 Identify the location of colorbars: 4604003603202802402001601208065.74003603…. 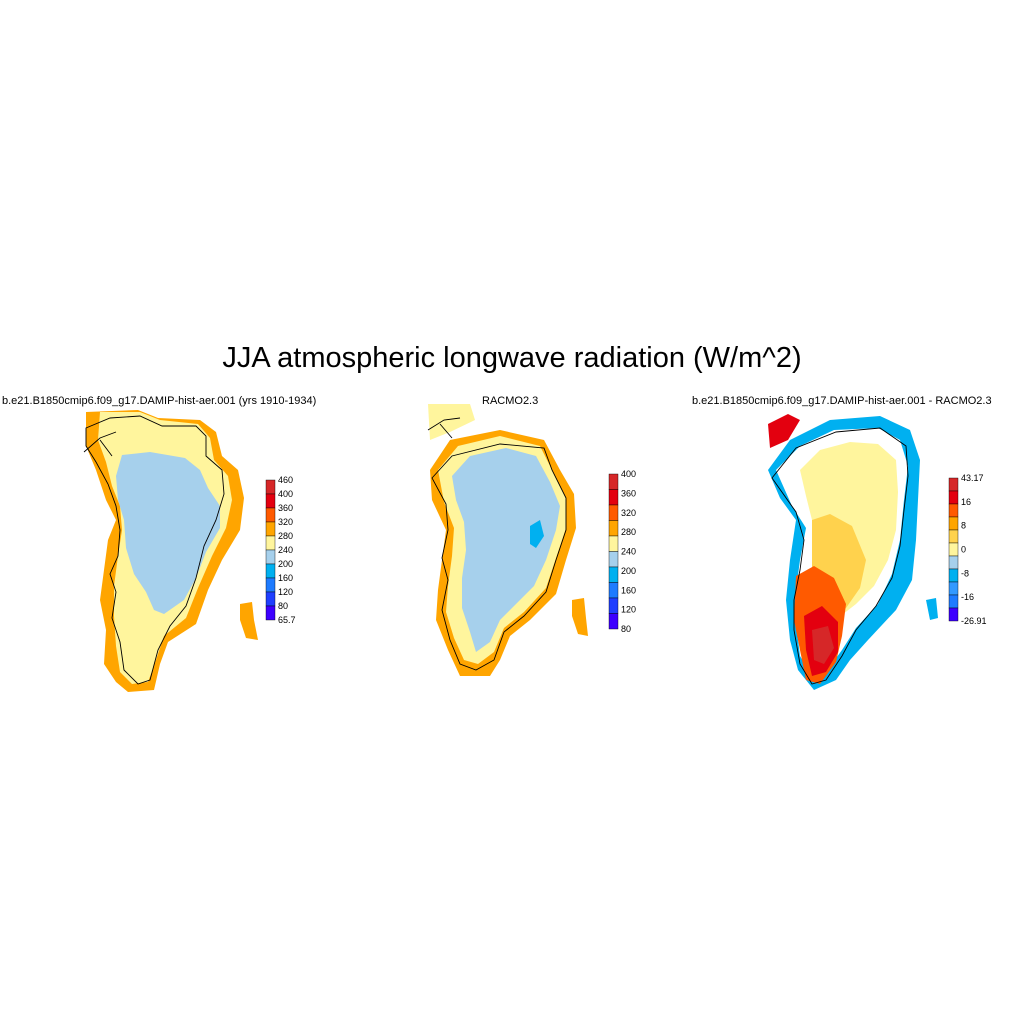
(626, 551).